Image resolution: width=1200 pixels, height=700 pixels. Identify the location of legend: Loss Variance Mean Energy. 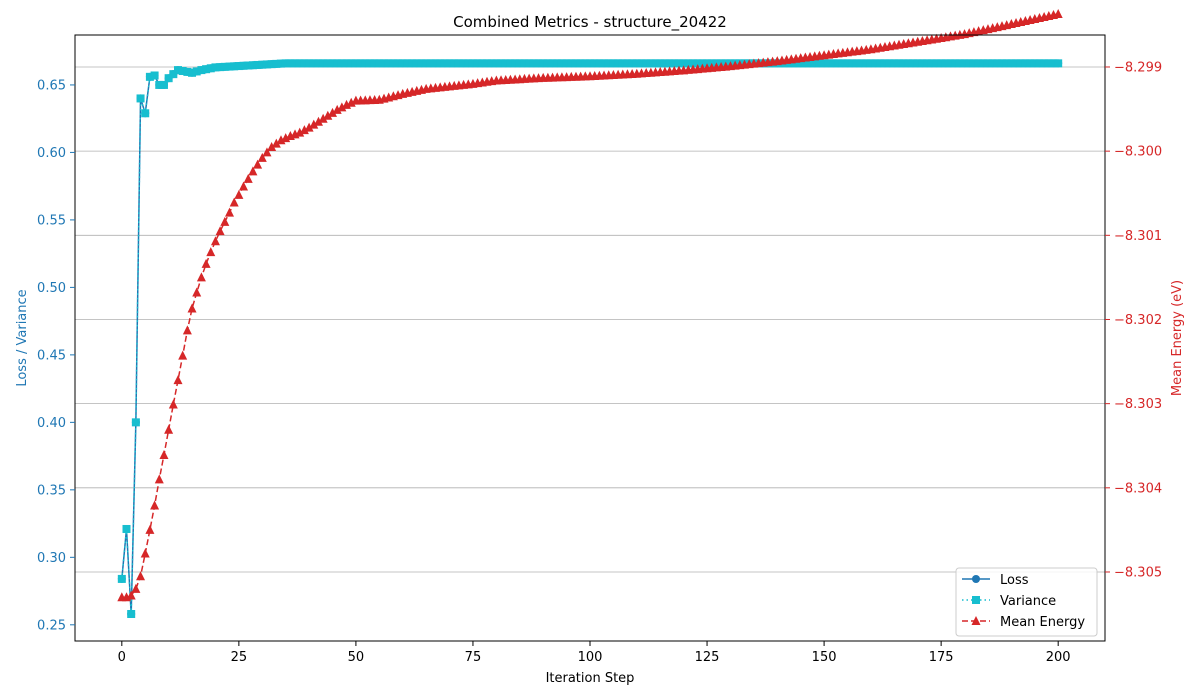
(1026, 602).